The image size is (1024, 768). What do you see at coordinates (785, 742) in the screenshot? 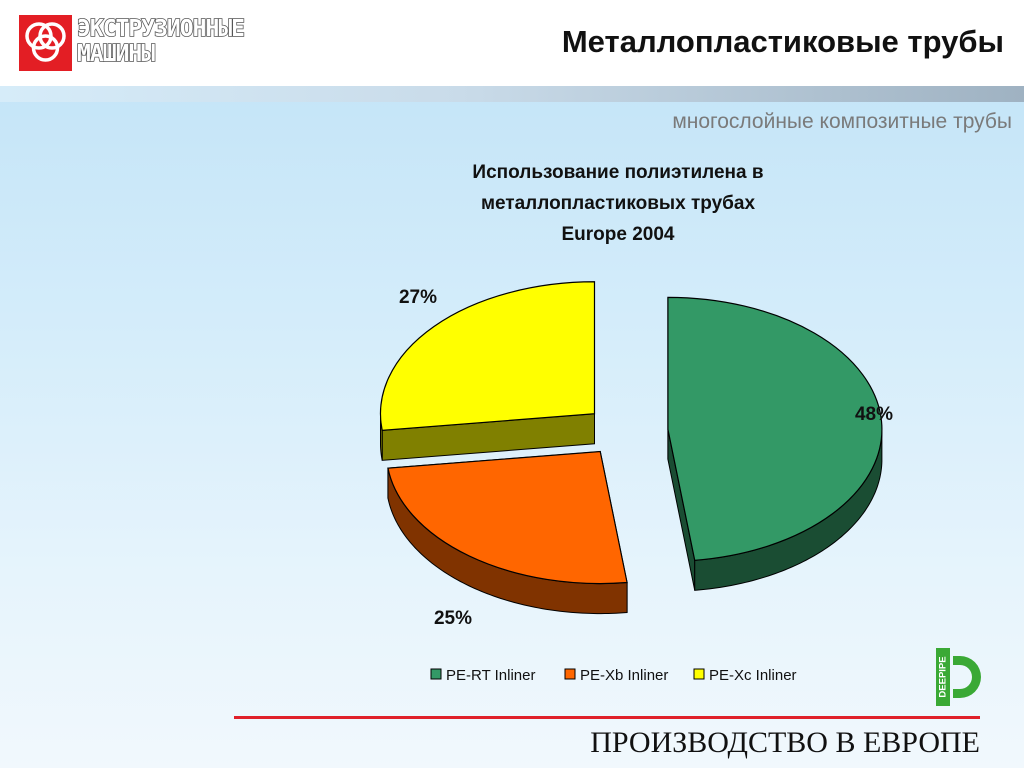
I see `footer-text: ПРОИЗВОДСТВО В ЕВРОПЕ` at bounding box center [785, 742].